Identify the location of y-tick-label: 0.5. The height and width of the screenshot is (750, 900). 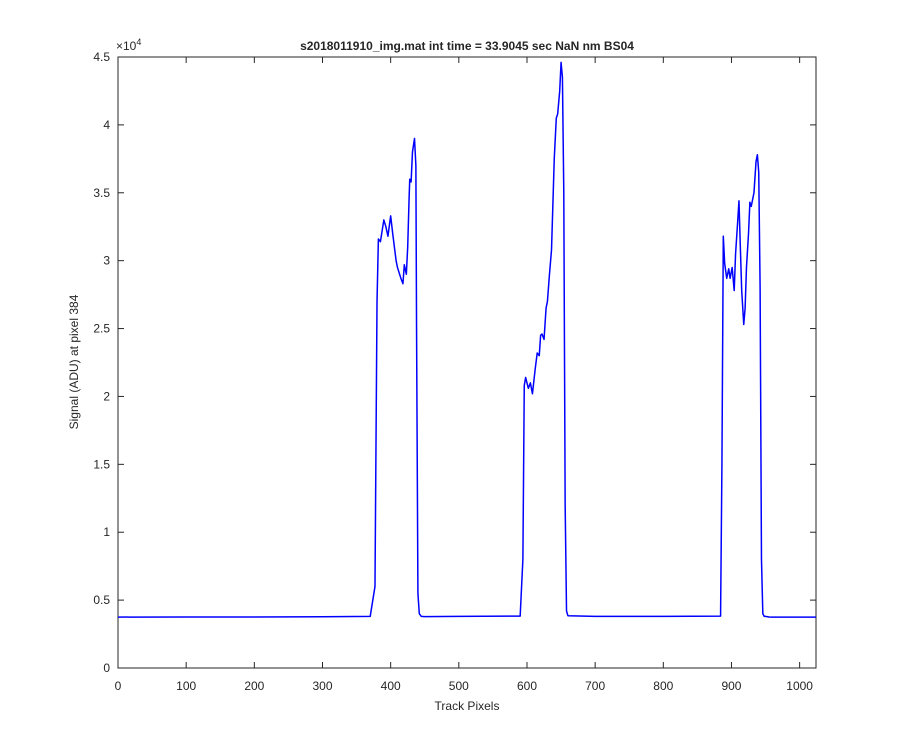
(101, 600).